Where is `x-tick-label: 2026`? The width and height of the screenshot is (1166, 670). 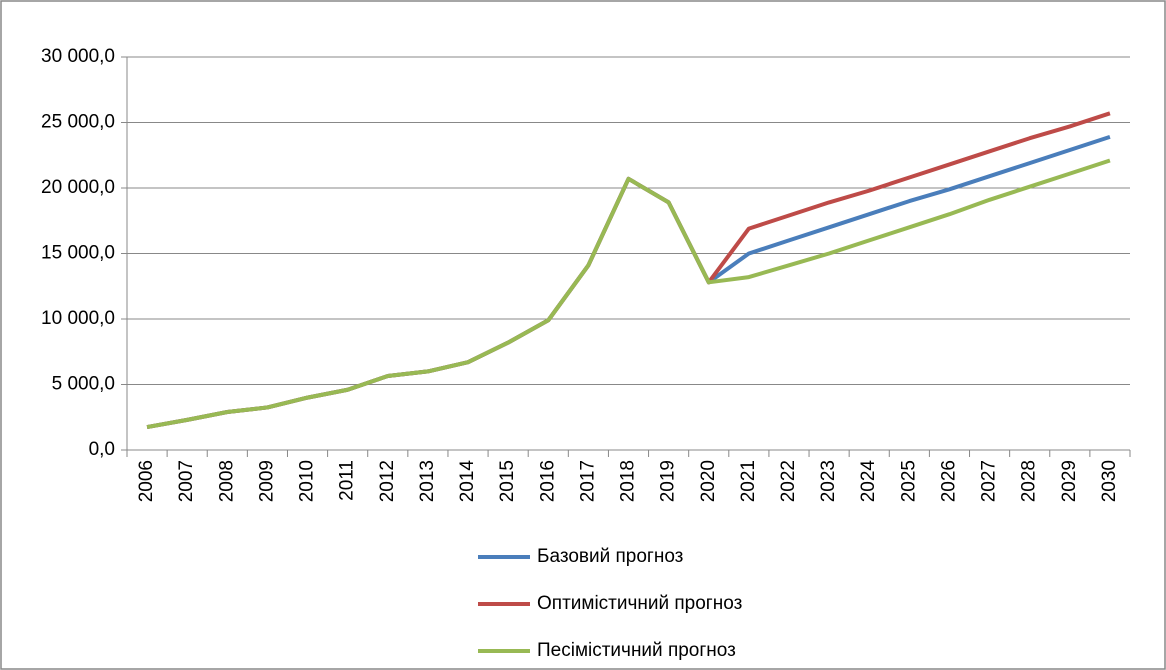
x-tick-label: 2026 is located at coordinates (948, 481).